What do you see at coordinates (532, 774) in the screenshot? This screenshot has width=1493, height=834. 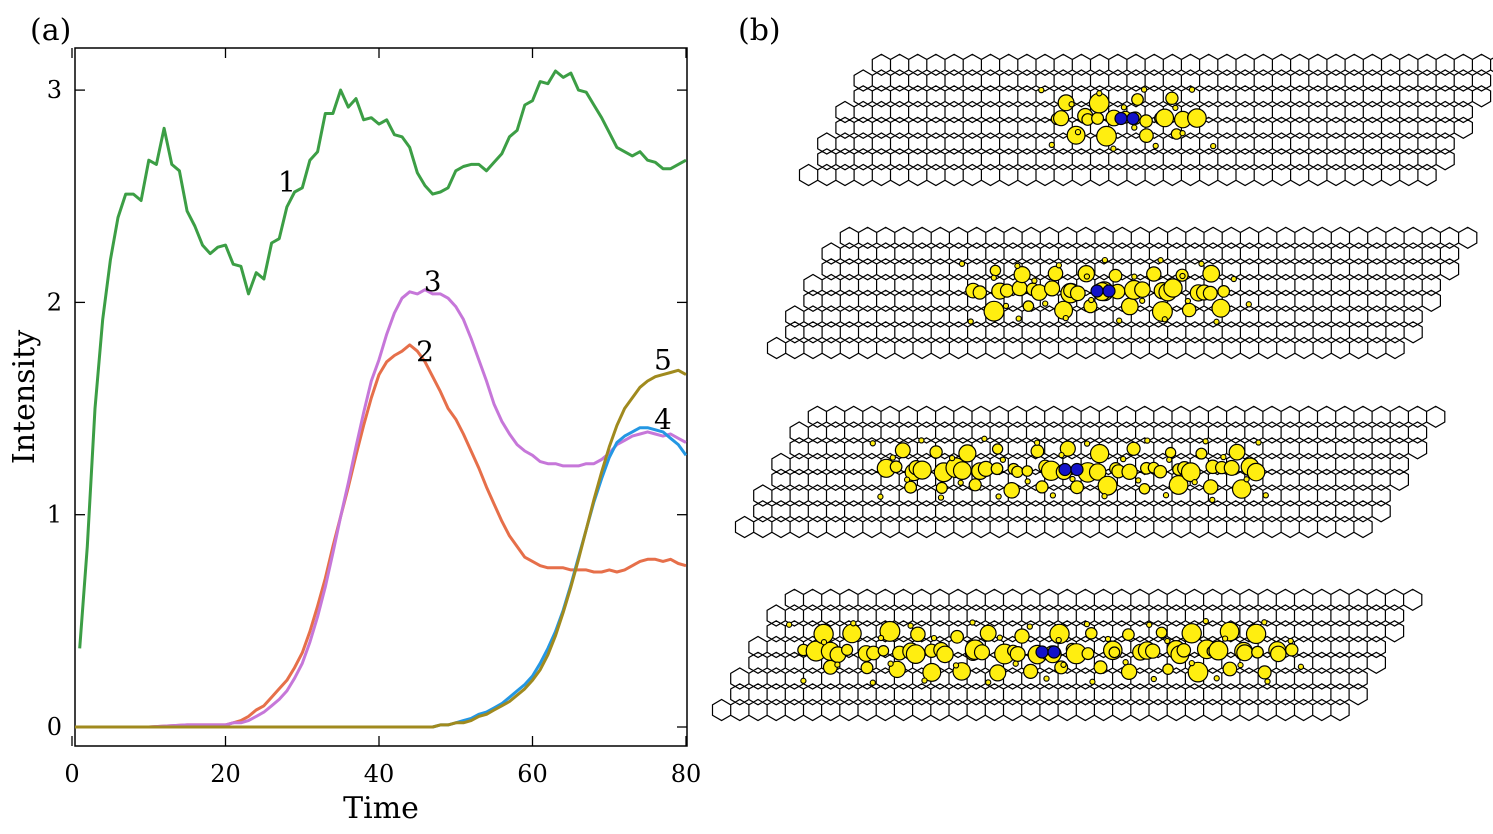 I see `x-tick-label: 60` at bounding box center [532, 774].